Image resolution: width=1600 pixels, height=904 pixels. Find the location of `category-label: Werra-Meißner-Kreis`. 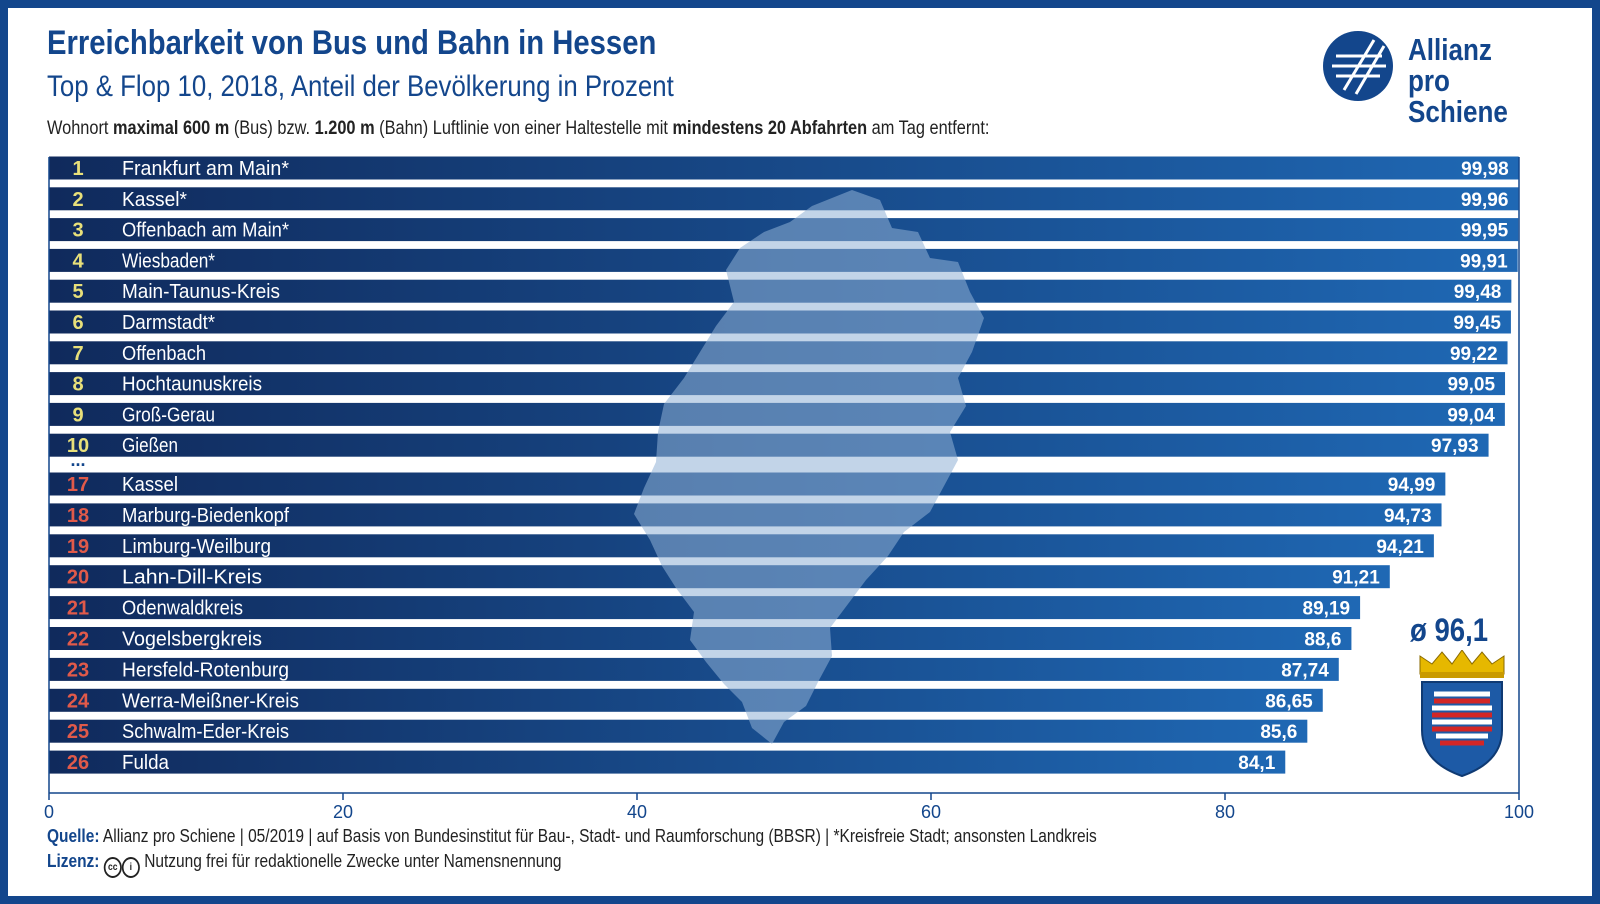

category-label: Werra-Meißner-Kreis is located at coordinates (210, 701).